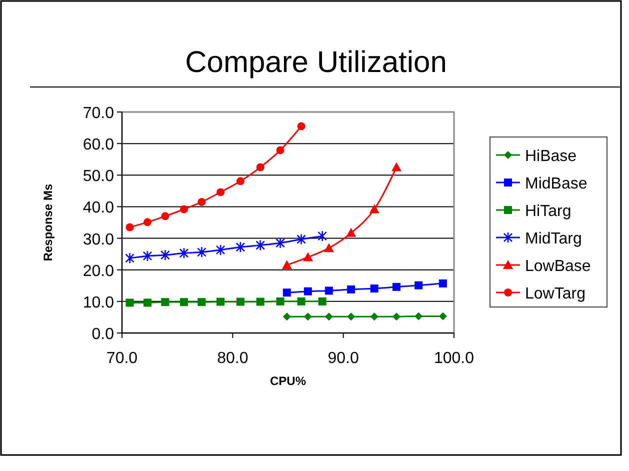  I want to click on y-tick-label: 40.0, so click(98, 208).